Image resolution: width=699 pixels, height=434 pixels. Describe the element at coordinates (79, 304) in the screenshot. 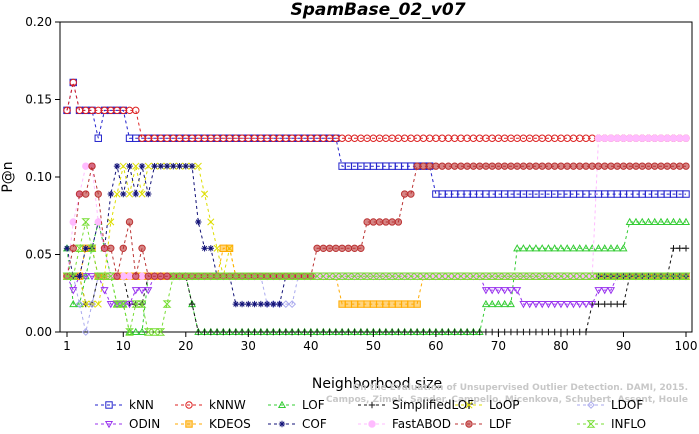

I see `diamond-marker` at that location.